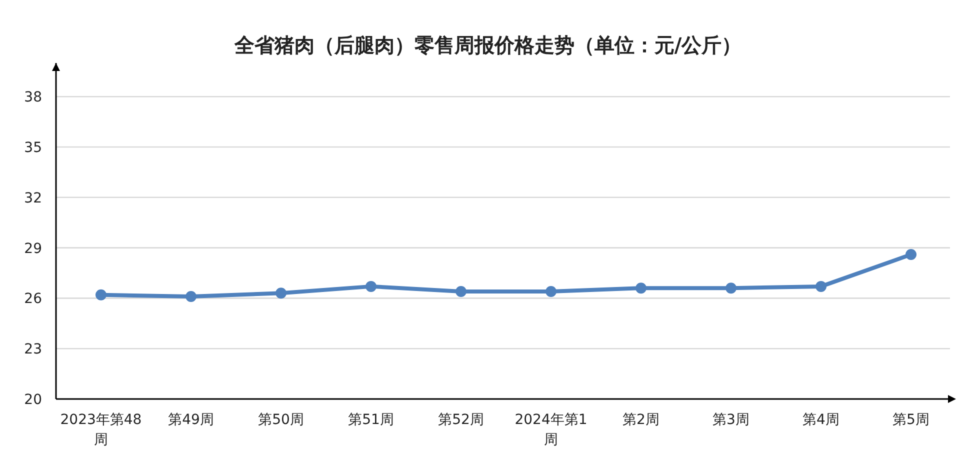 This screenshot has height=459, width=976. Describe the element at coordinates (731, 420) in the screenshot. I see `x-tick-label: 第3周` at that location.